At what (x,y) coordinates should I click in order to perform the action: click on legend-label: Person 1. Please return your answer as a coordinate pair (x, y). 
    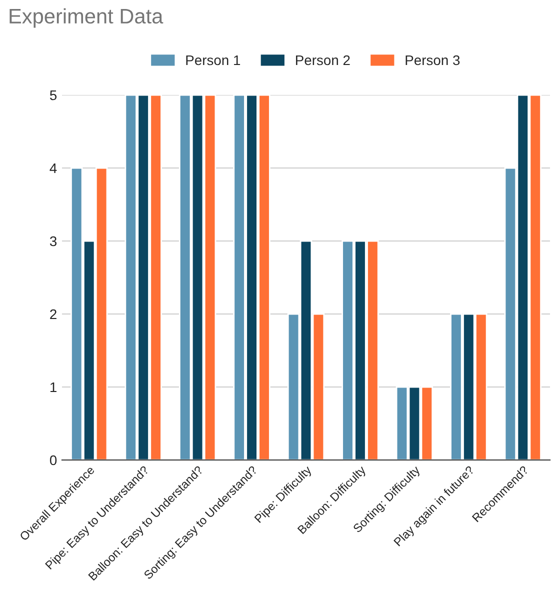
    Looking at the image, I should click on (213, 60).